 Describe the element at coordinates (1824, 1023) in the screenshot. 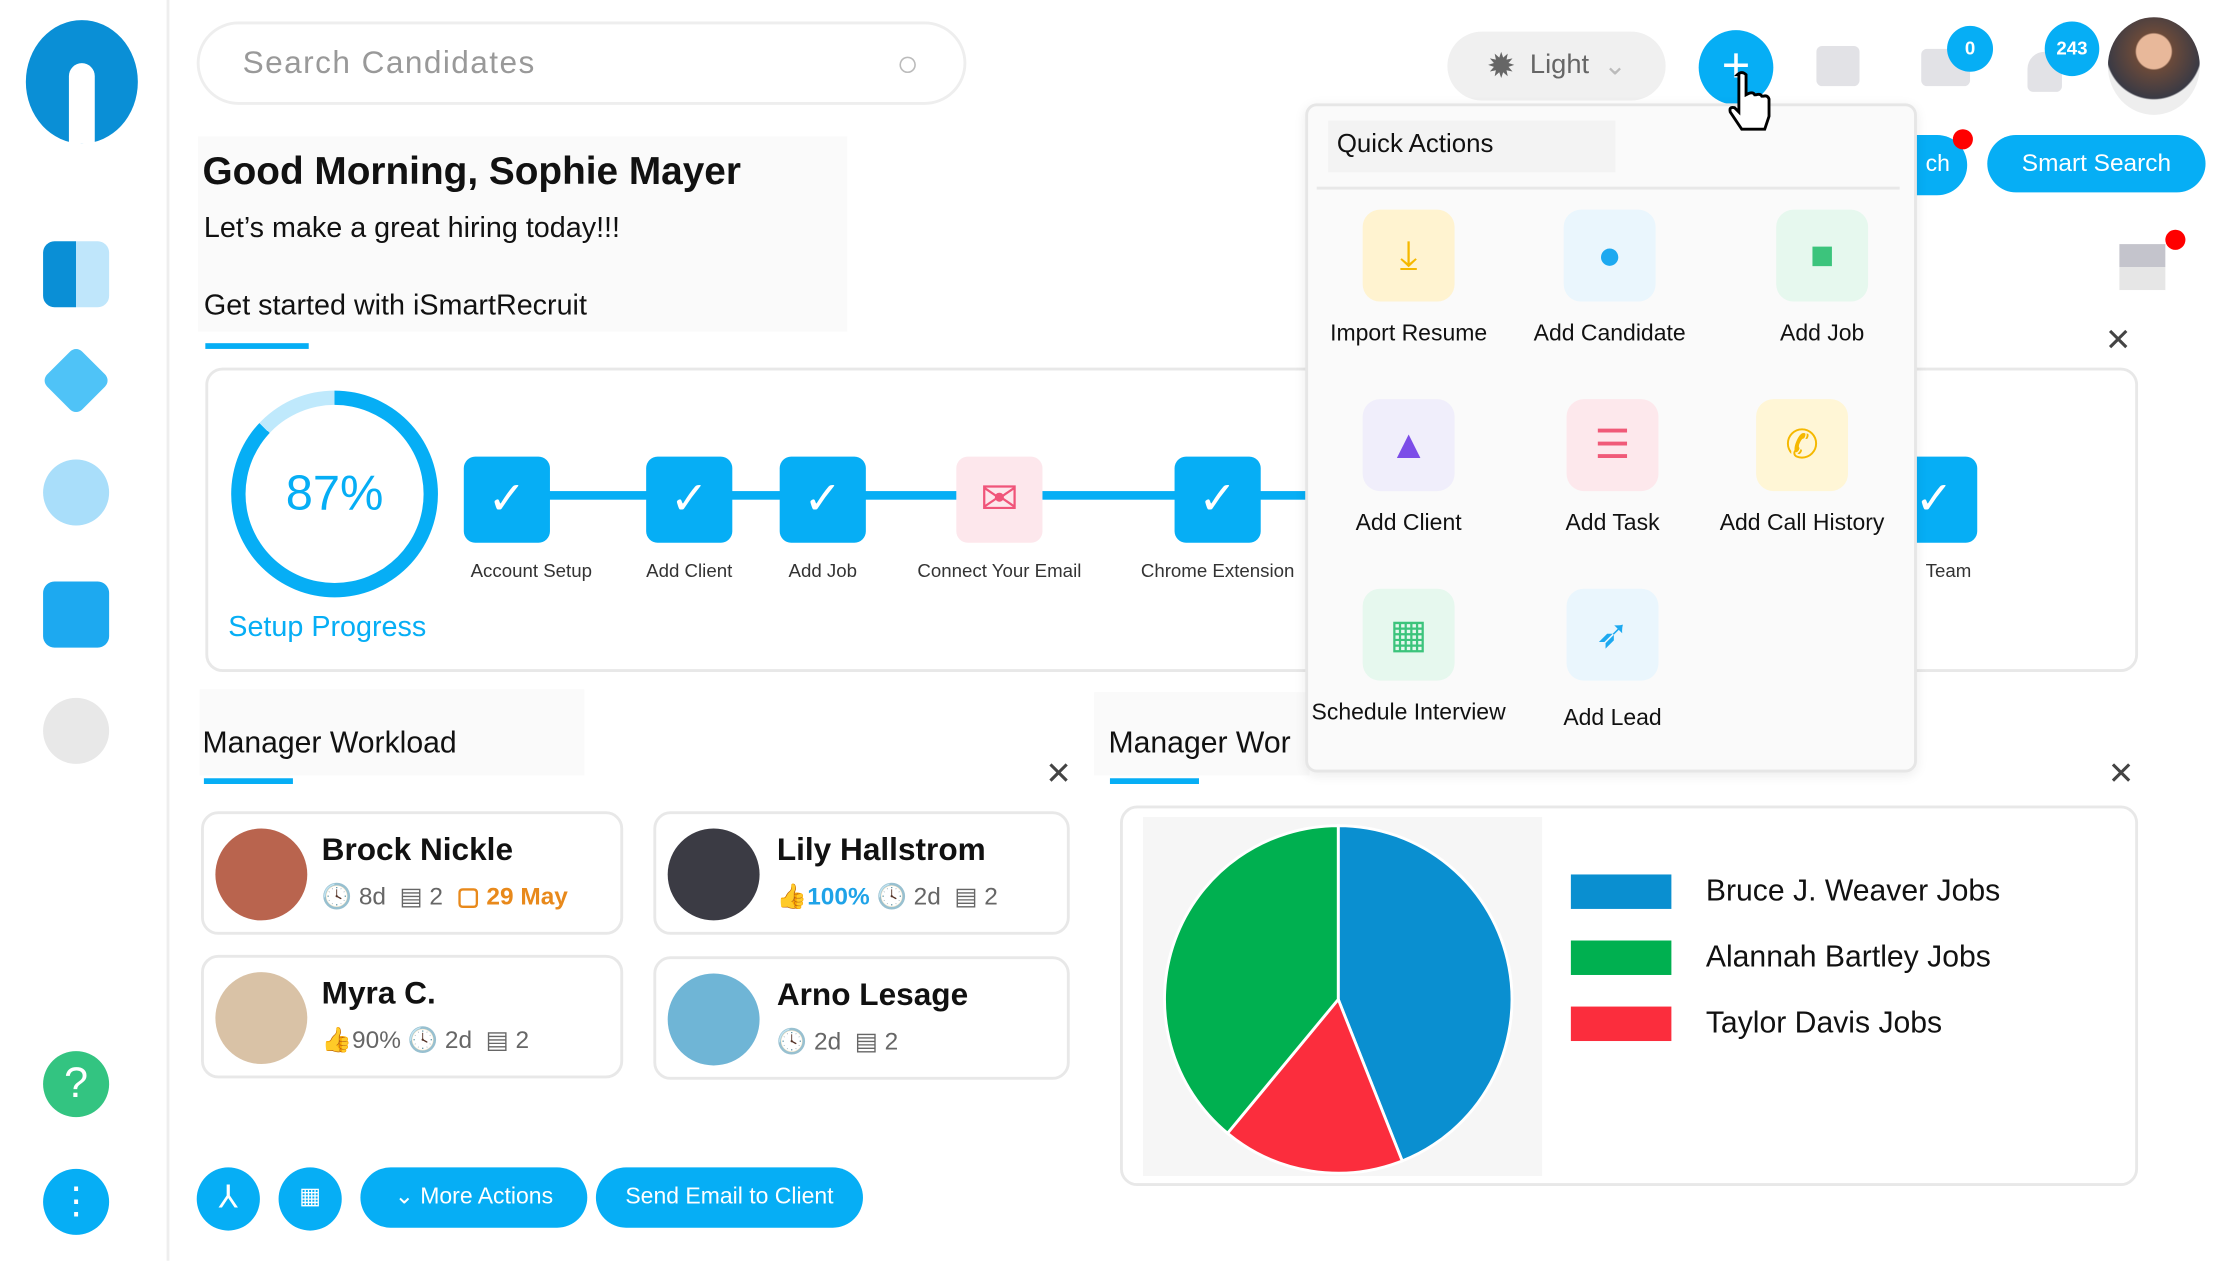

I see `legend-label: Taylor Davis Jobs` at that location.